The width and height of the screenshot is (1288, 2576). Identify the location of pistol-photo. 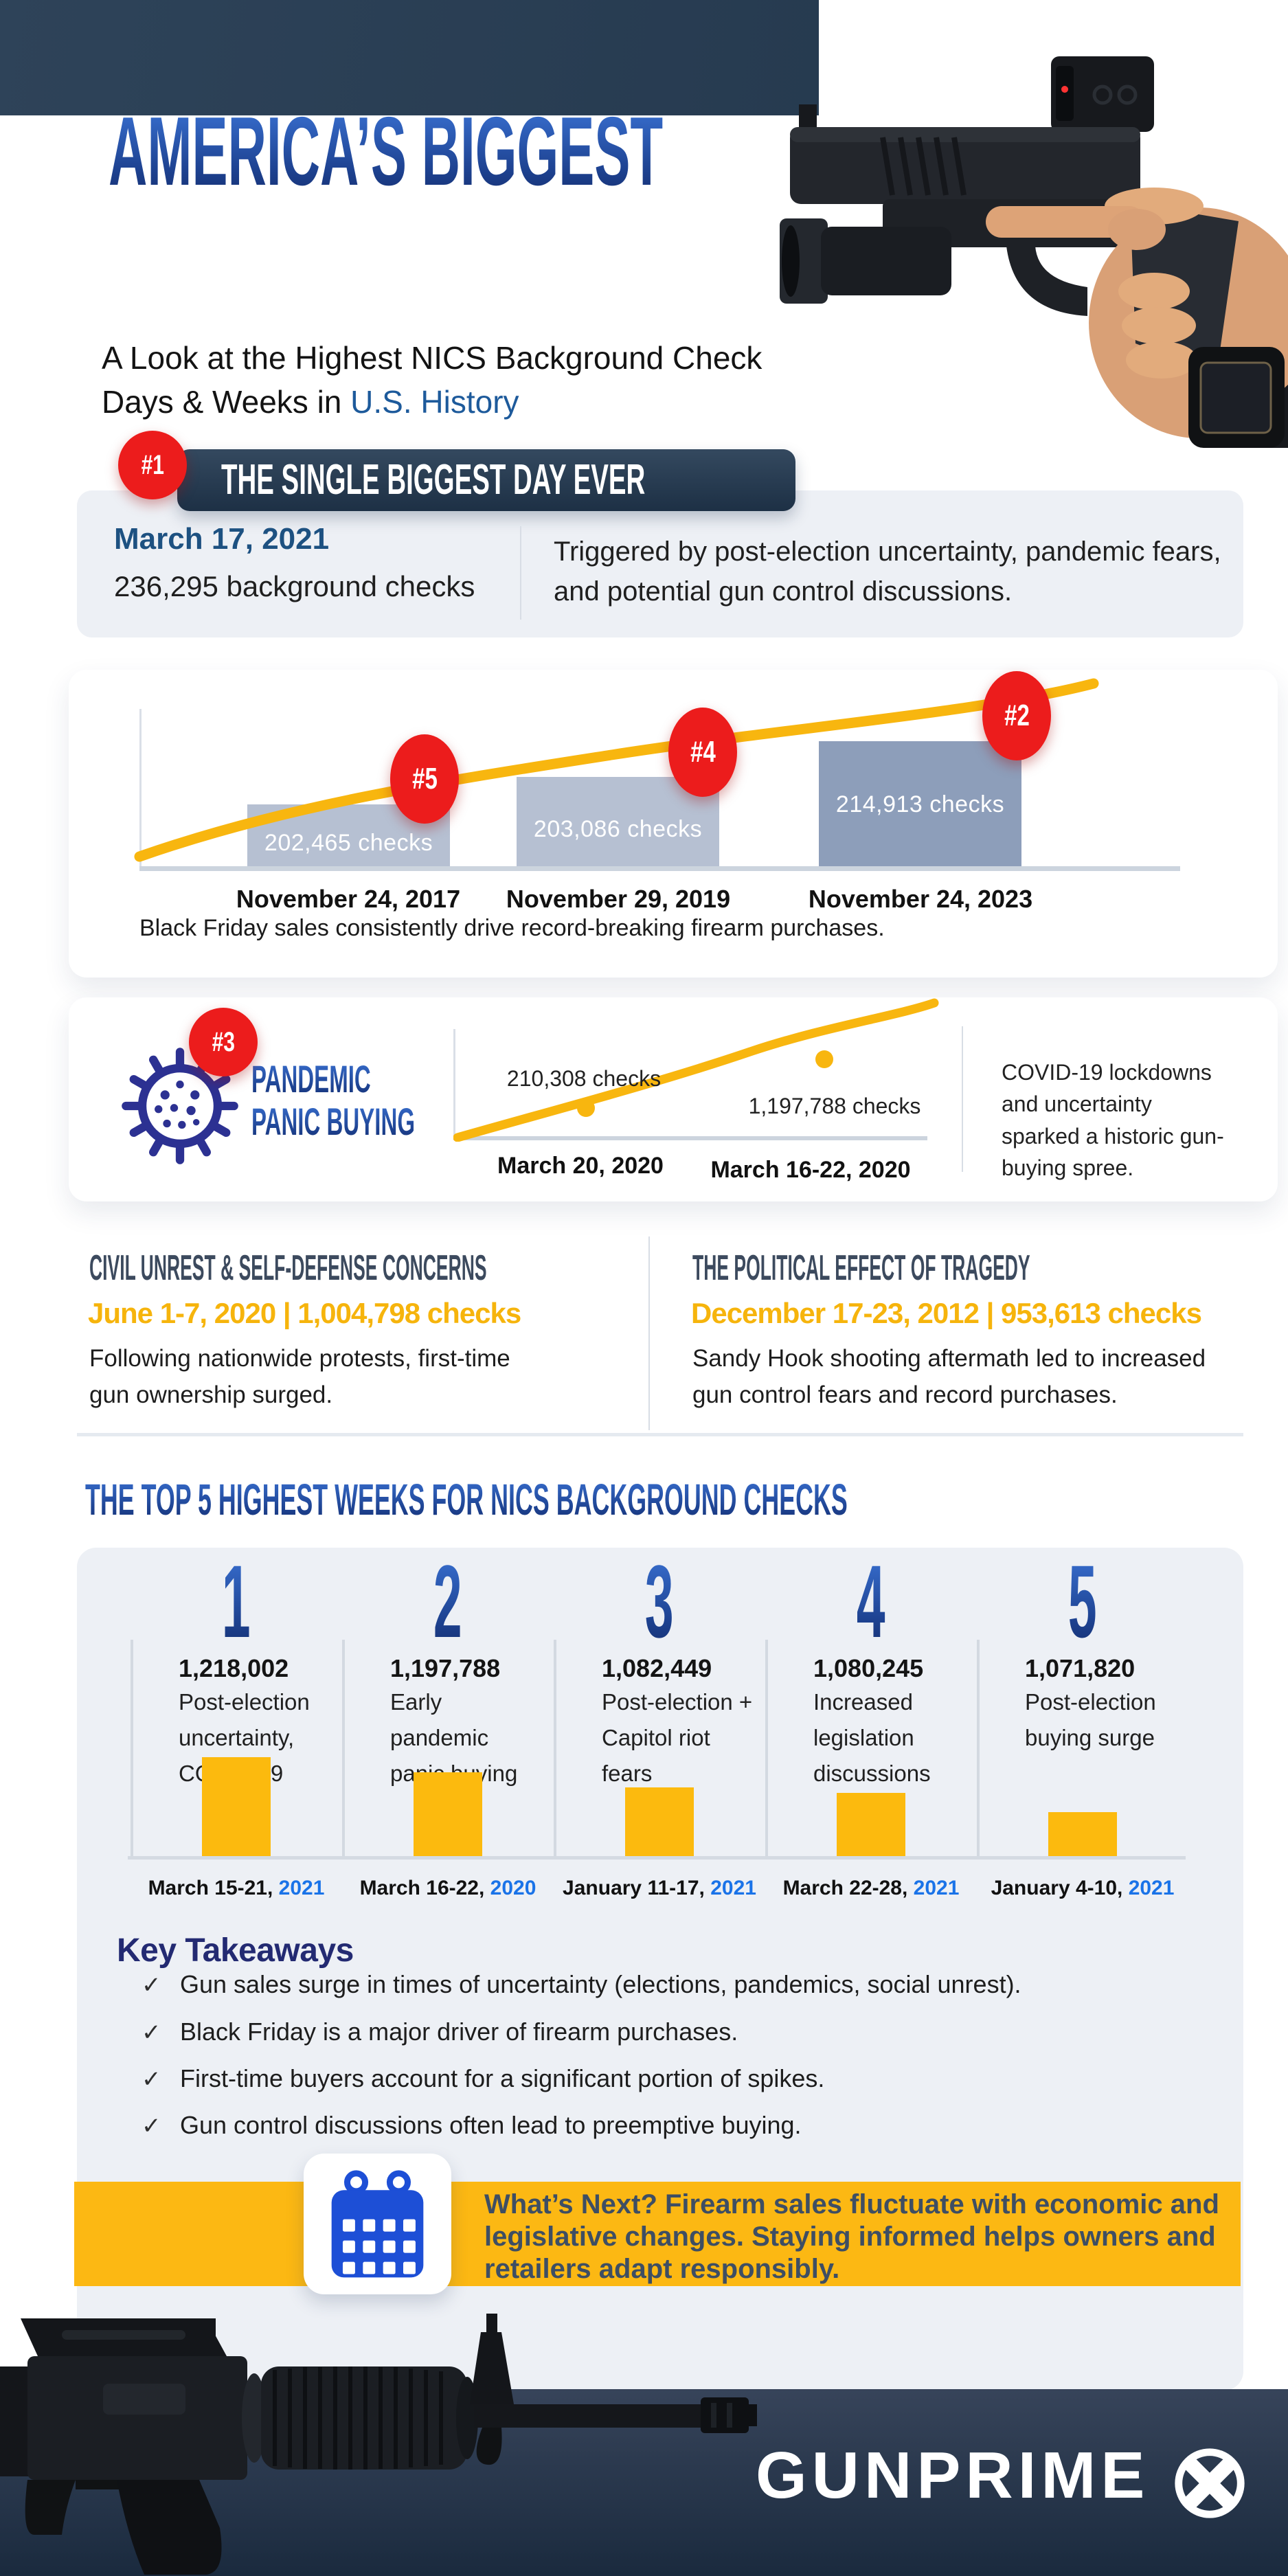
(1034, 224).